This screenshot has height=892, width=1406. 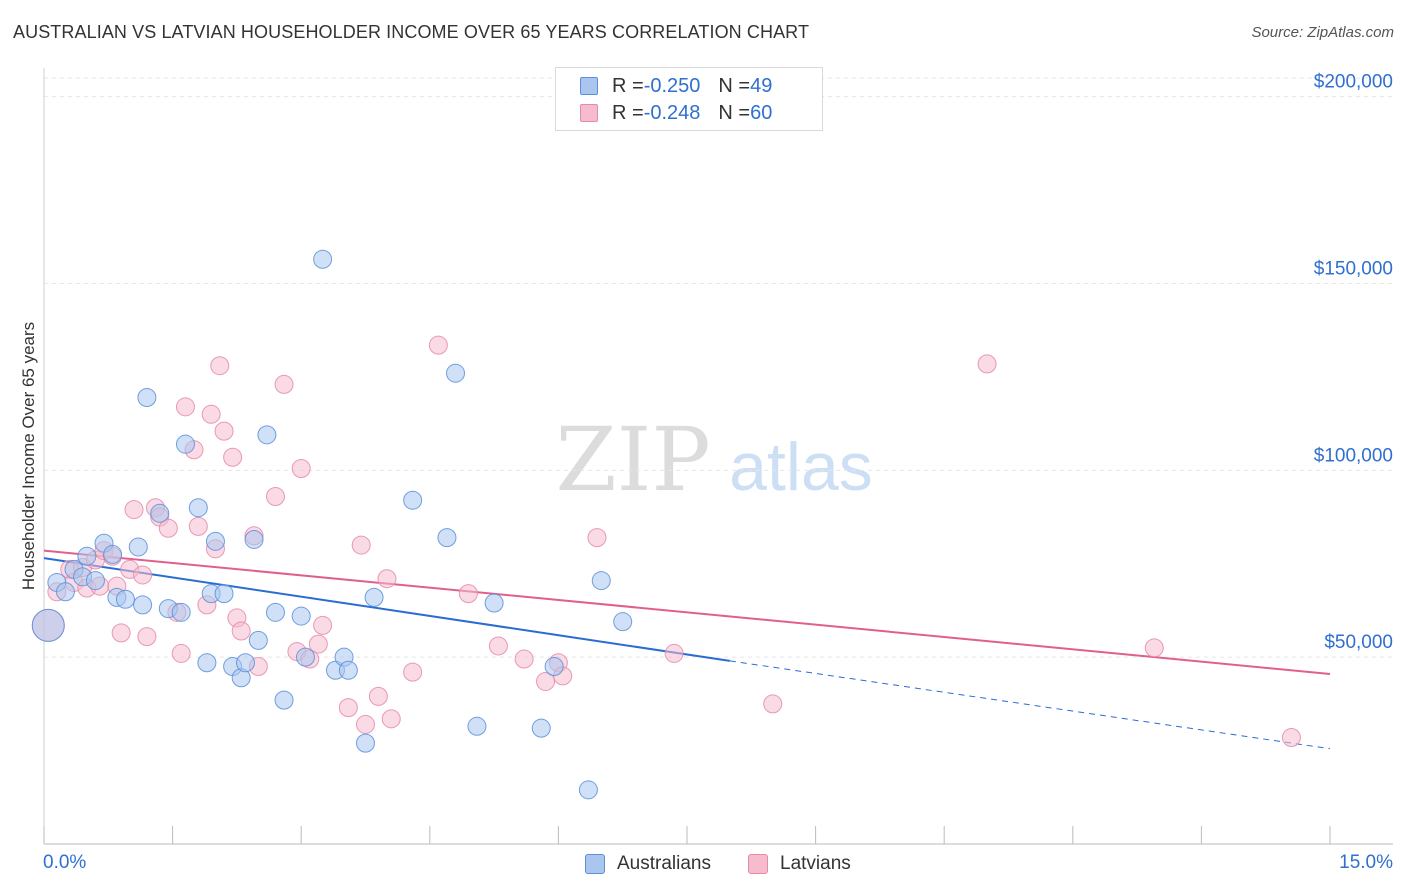 What do you see at coordinates (801, 467) in the screenshot?
I see `watermark-atlas: atlas` at bounding box center [801, 467].